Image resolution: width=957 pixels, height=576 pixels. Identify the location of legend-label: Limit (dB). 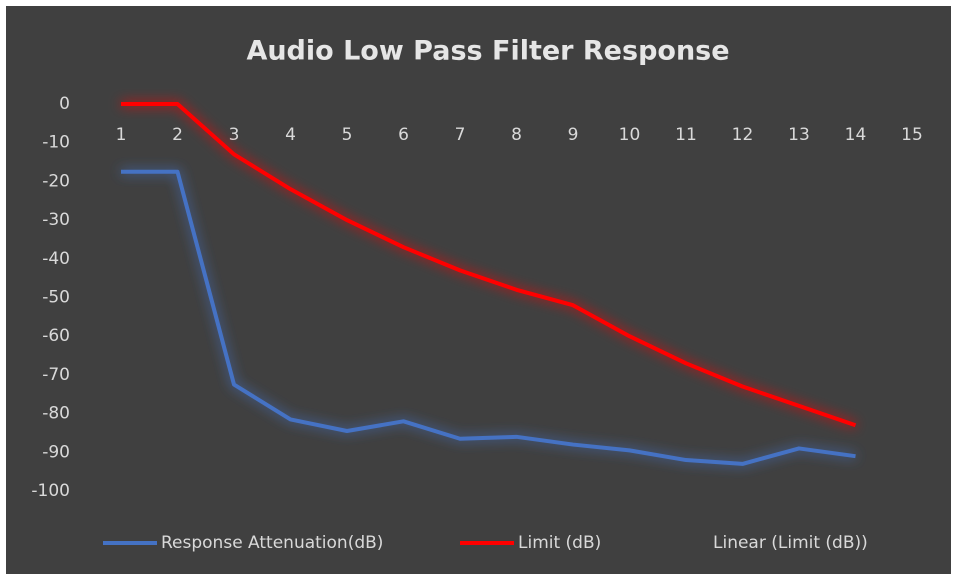
(559, 543).